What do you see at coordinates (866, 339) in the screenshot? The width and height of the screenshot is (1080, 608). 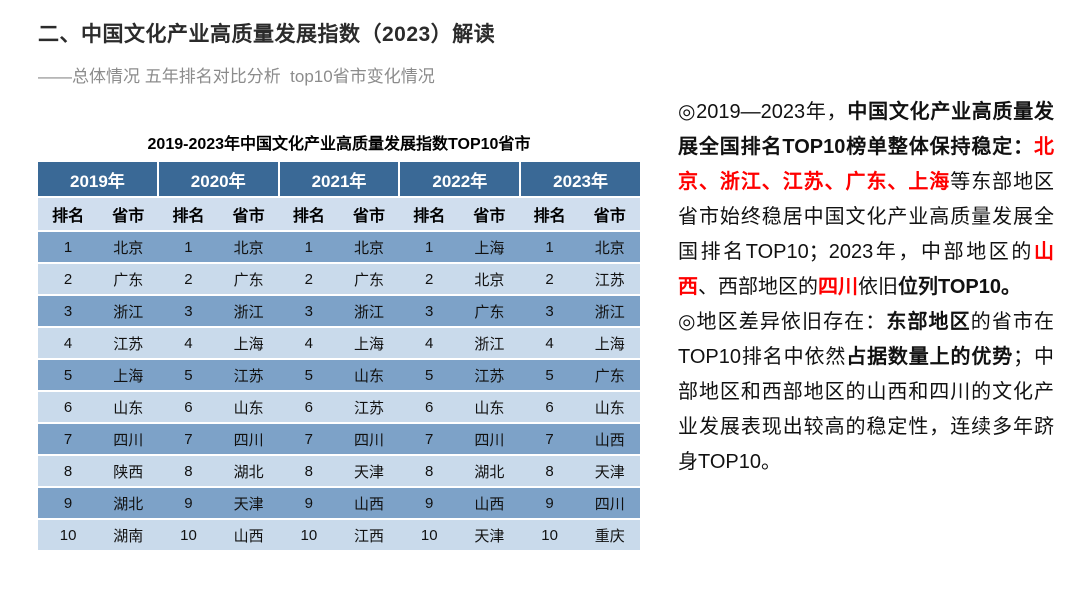 I see `body-text: 的省市在TOP10排名中依然` at bounding box center [866, 339].